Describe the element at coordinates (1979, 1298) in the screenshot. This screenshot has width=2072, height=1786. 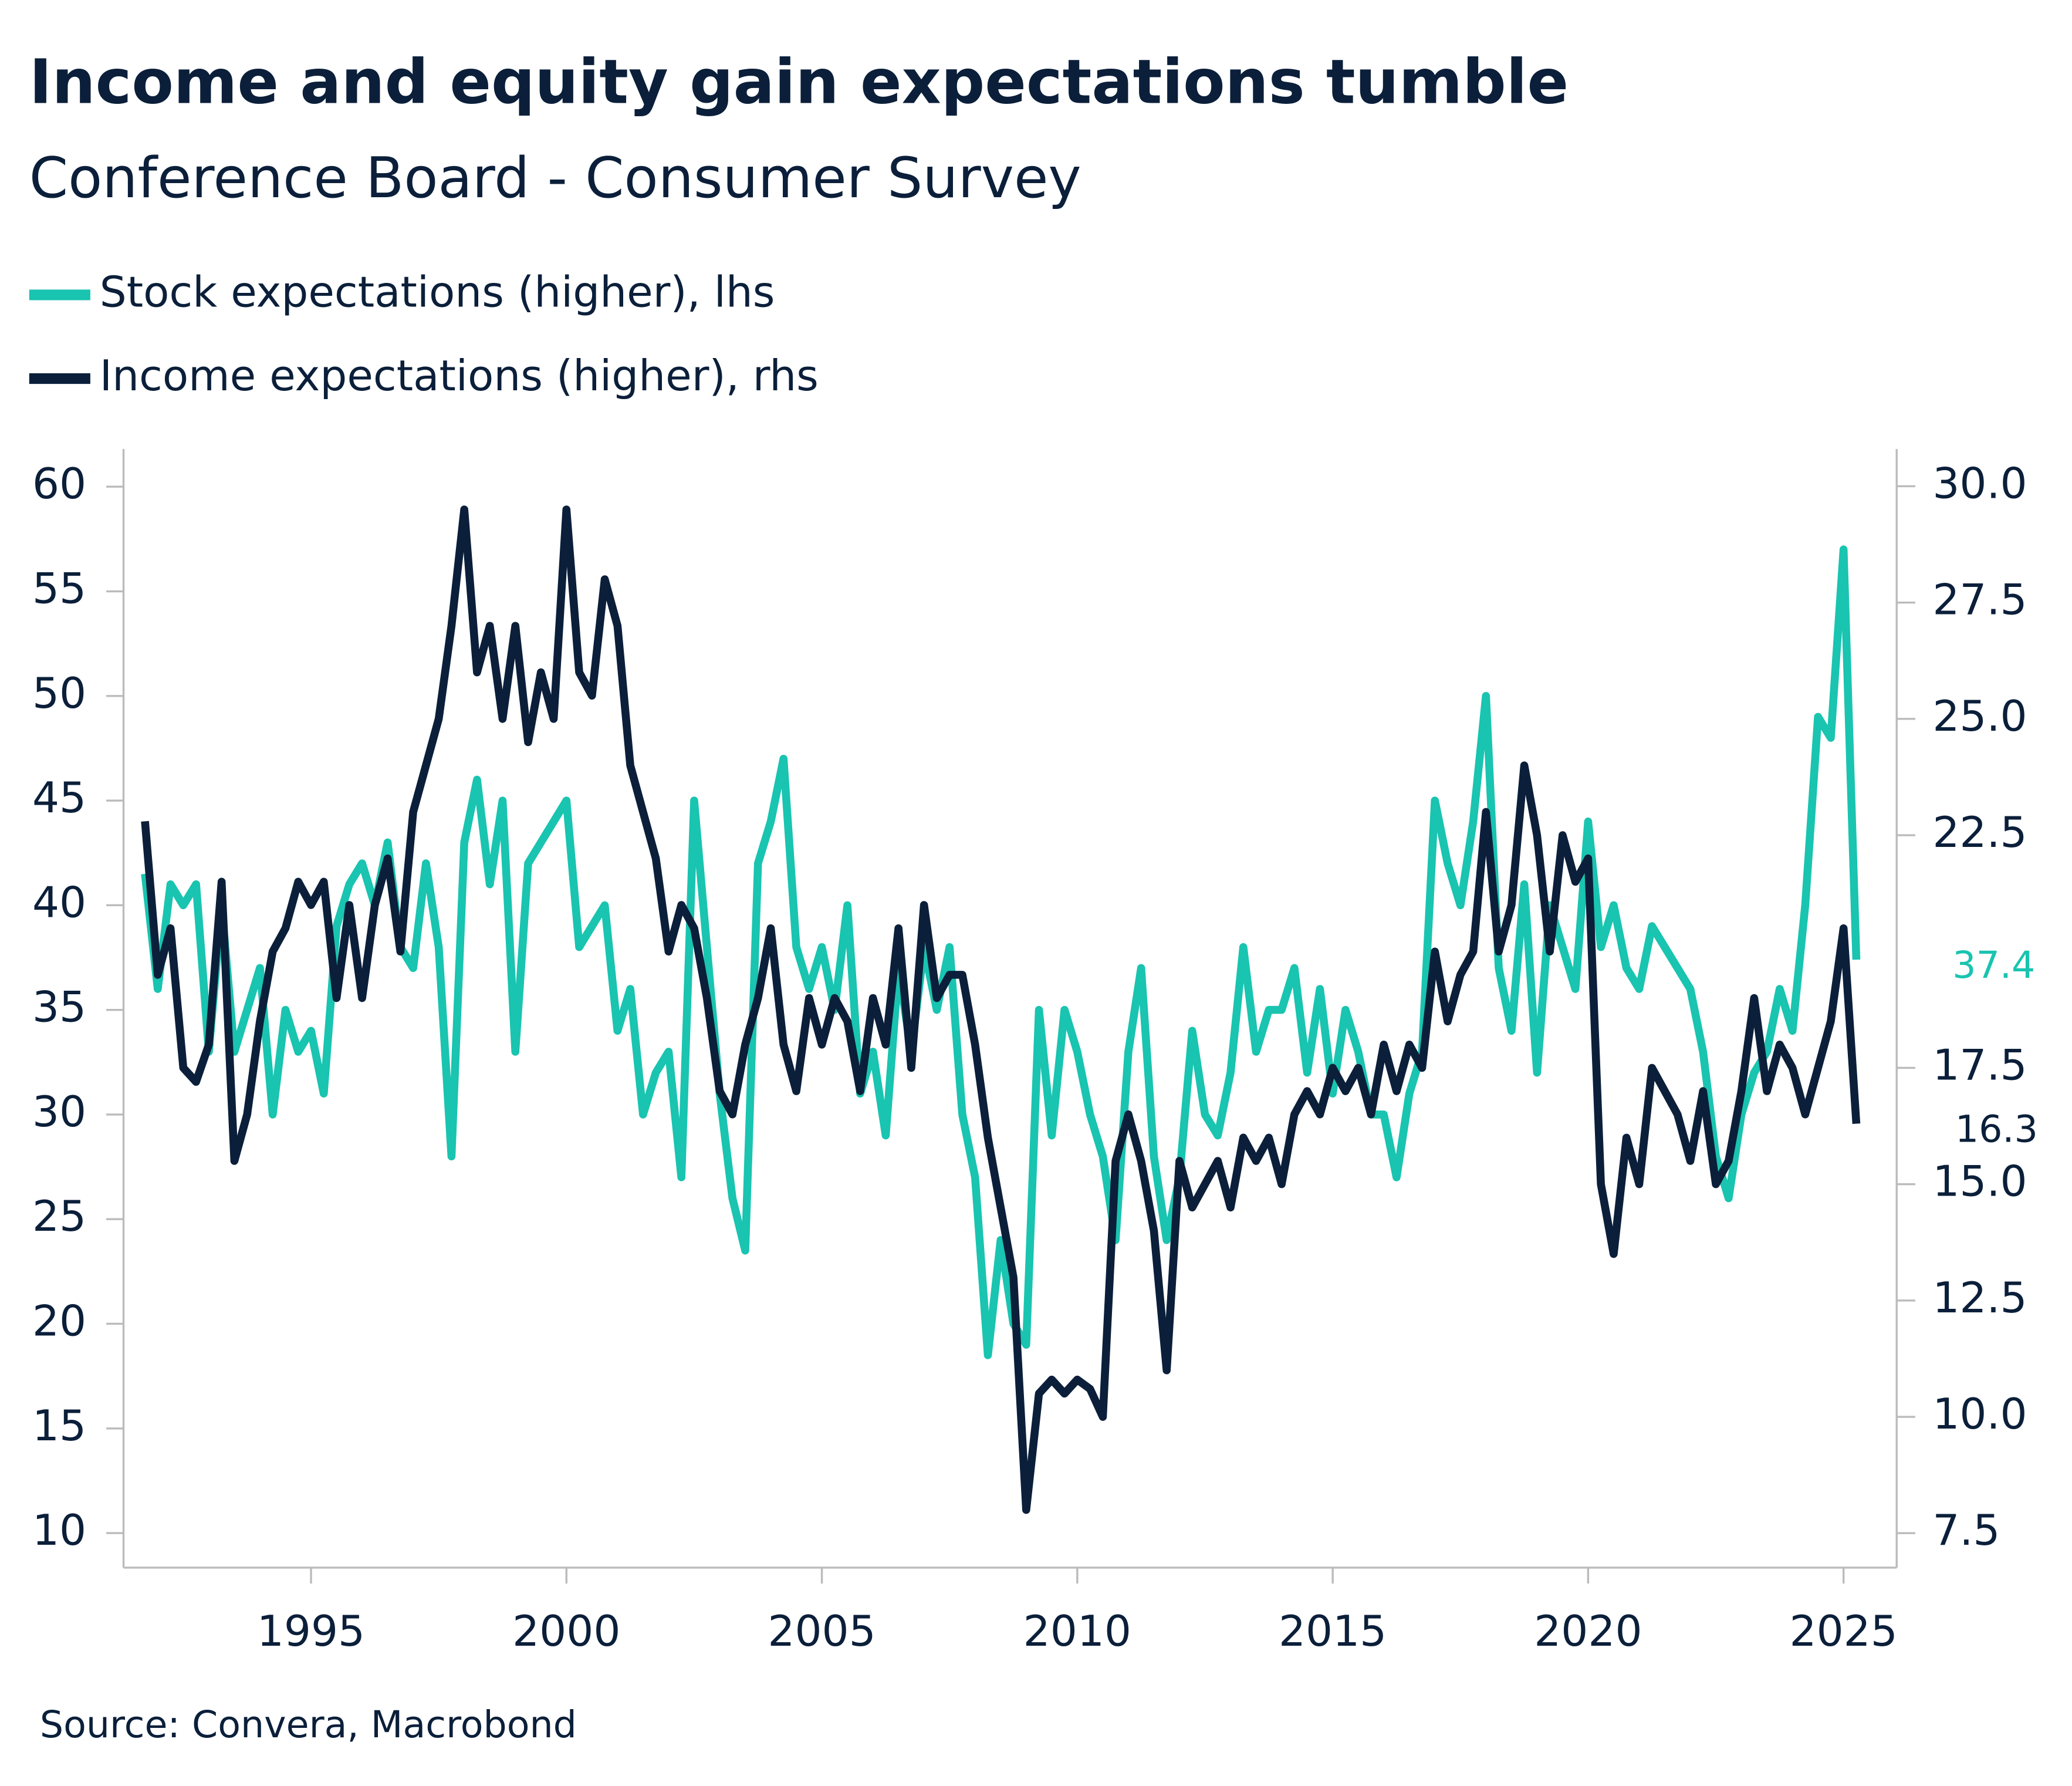
I see `y2-tick-label: 12.5` at that location.